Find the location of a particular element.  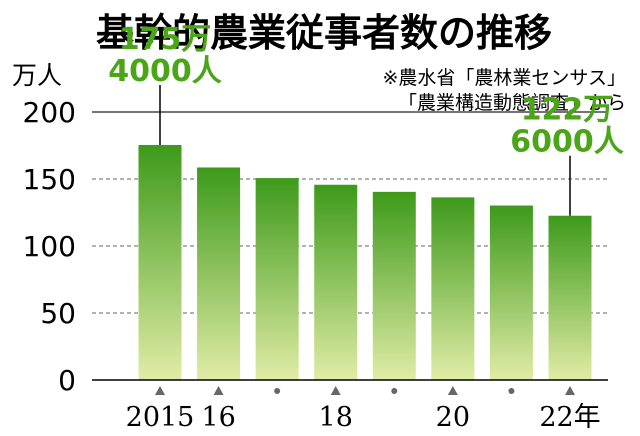

source-note-line-2: 「農業構造動態調査」から is located at coordinates (512, 103).